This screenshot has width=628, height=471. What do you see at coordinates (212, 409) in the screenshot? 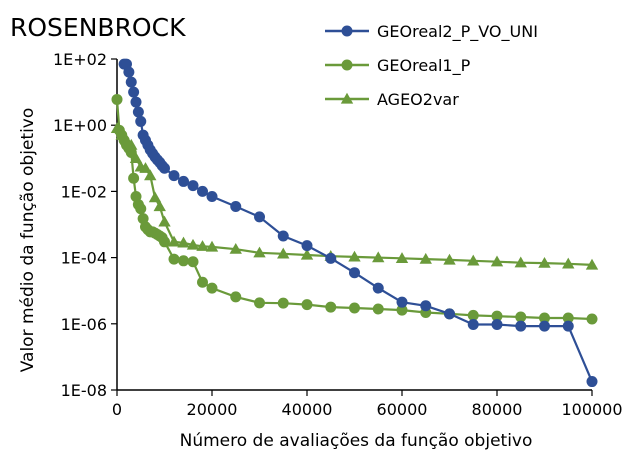
I see `x-tick-label: 20000` at bounding box center [212, 409].